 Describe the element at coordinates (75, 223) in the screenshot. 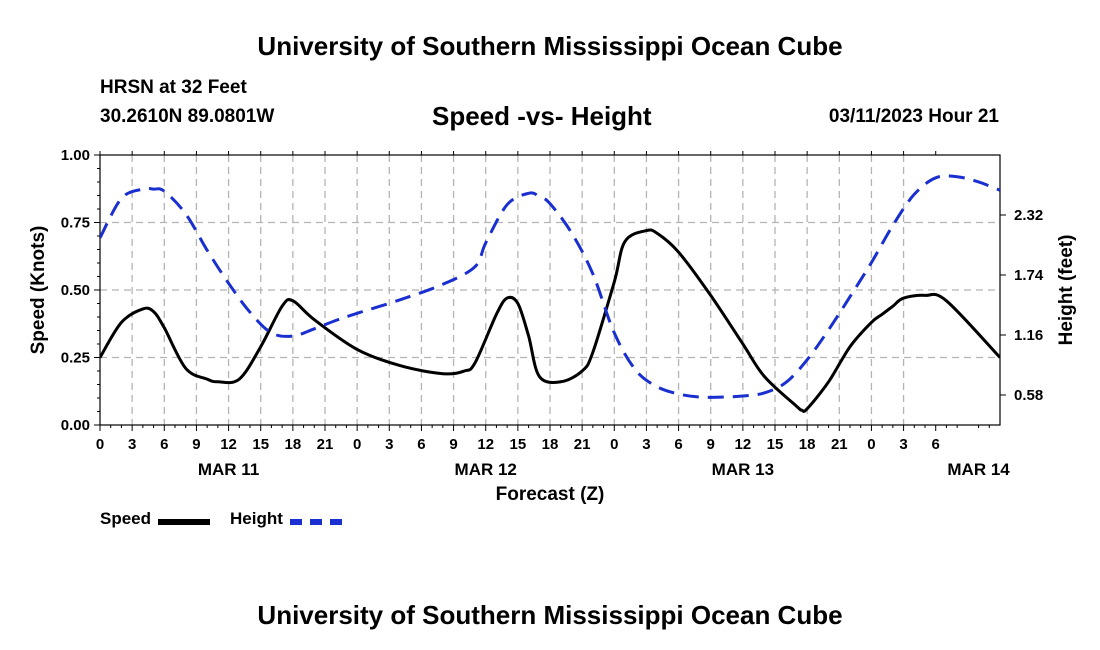

I see `y-tick-label: 0.75` at that location.